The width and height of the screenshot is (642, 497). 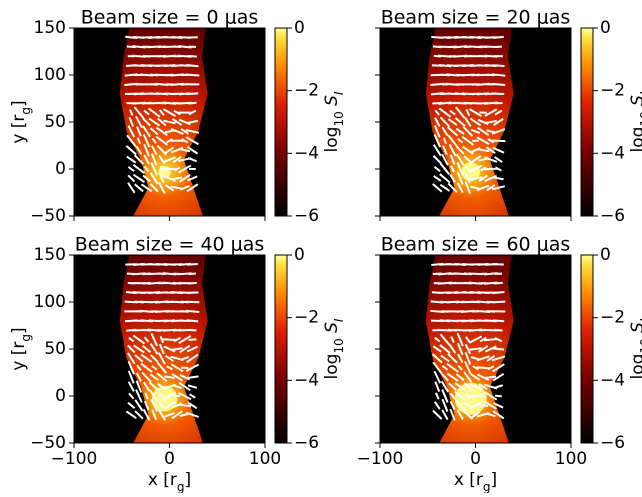 What do you see at coordinates (380, 459) in the screenshot?
I see `x-tick-label: −100` at bounding box center [380, 459].